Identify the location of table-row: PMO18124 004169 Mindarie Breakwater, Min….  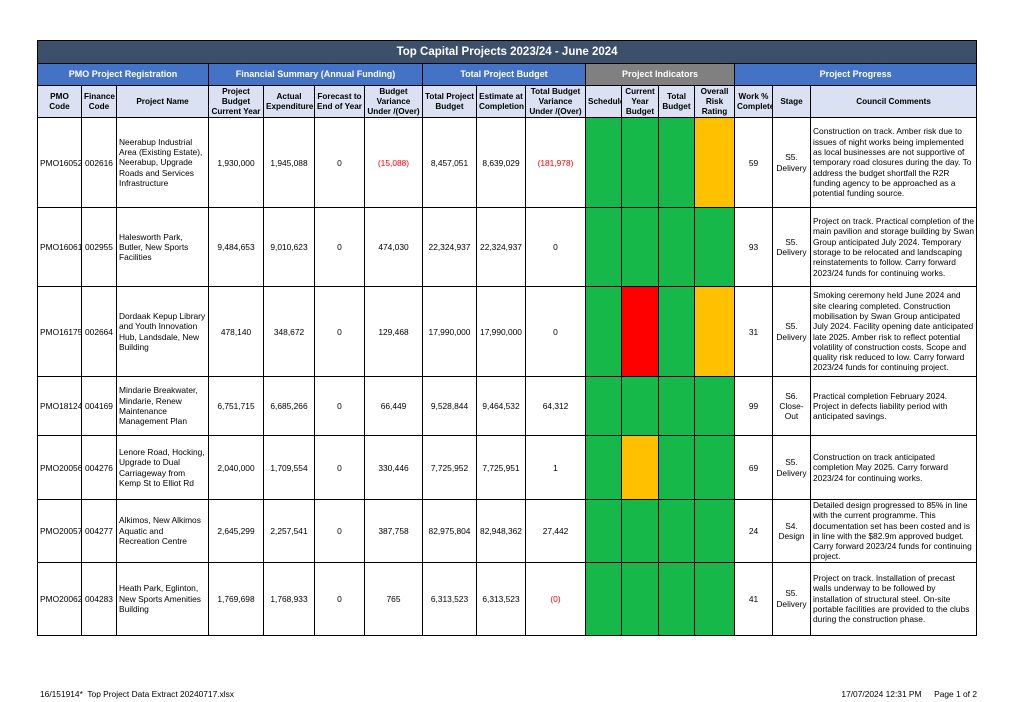
(507, 406).